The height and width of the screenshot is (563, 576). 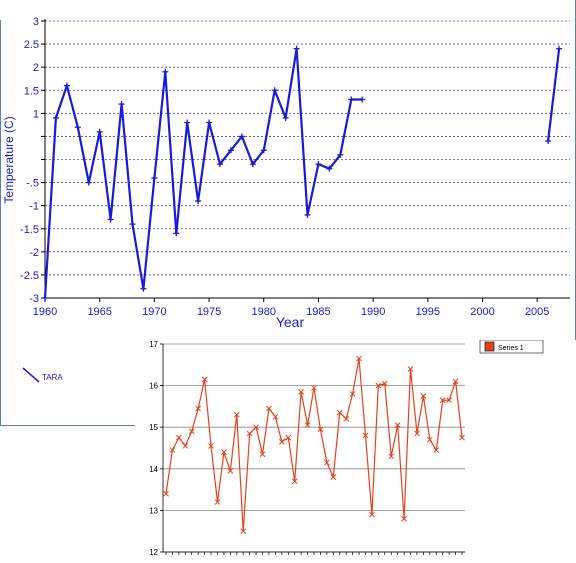 I want to click on chart1-series-line, so click(x=554, y=95).